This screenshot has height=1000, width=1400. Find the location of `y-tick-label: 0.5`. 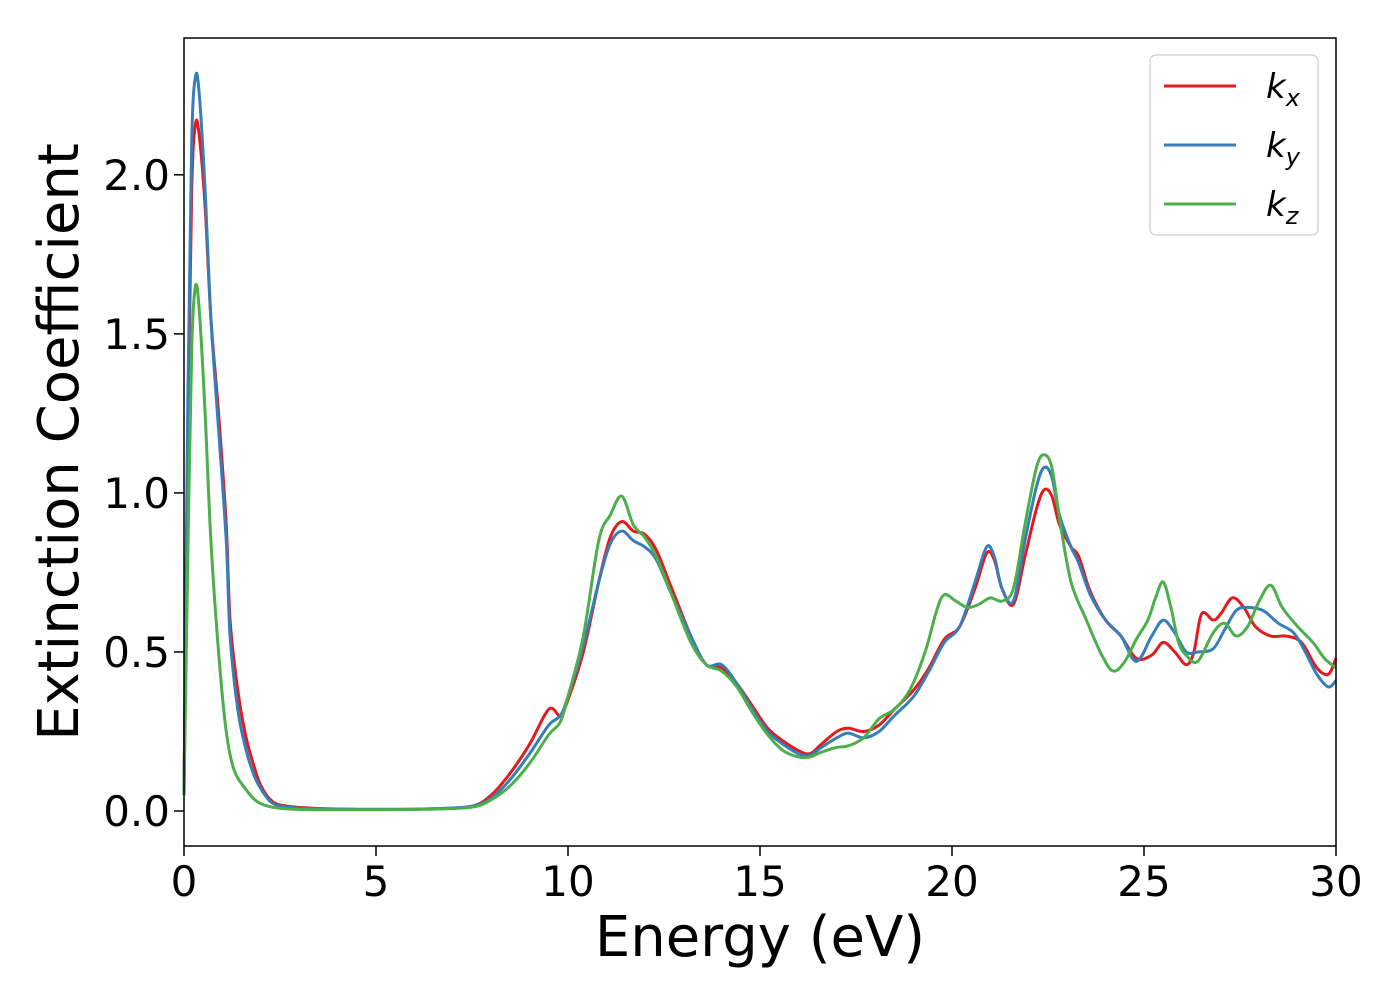

y-tick-label: 0.5 is located at coordinates (136, 652).